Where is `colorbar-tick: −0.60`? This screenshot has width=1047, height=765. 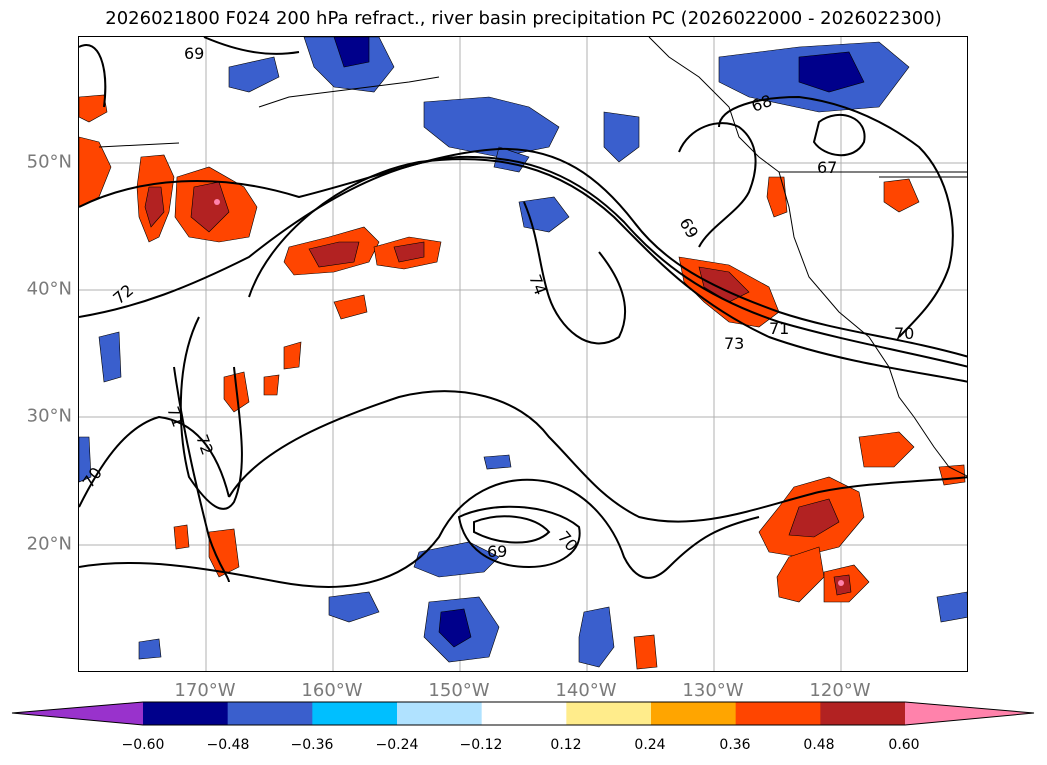
colorbar-tick: −0.60 is located at coordinates (143, 745).